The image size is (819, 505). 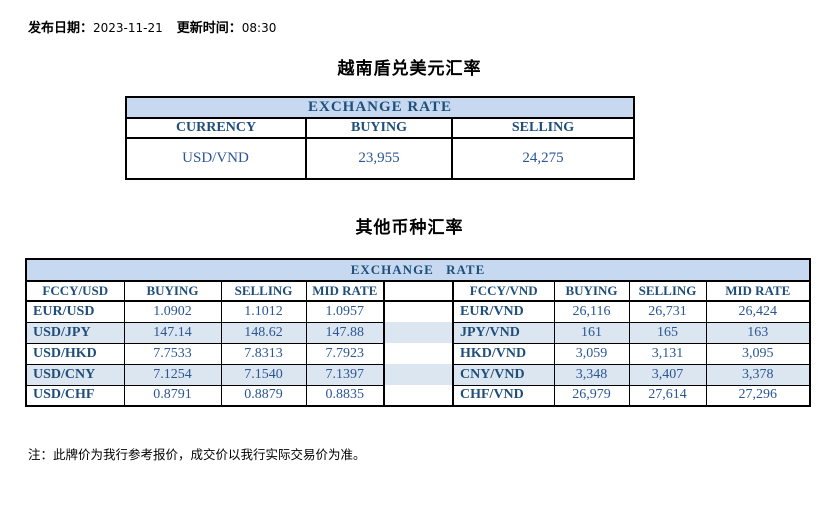 I want to click on rate-value-cell: 3,131, so click(x=667, y=353).